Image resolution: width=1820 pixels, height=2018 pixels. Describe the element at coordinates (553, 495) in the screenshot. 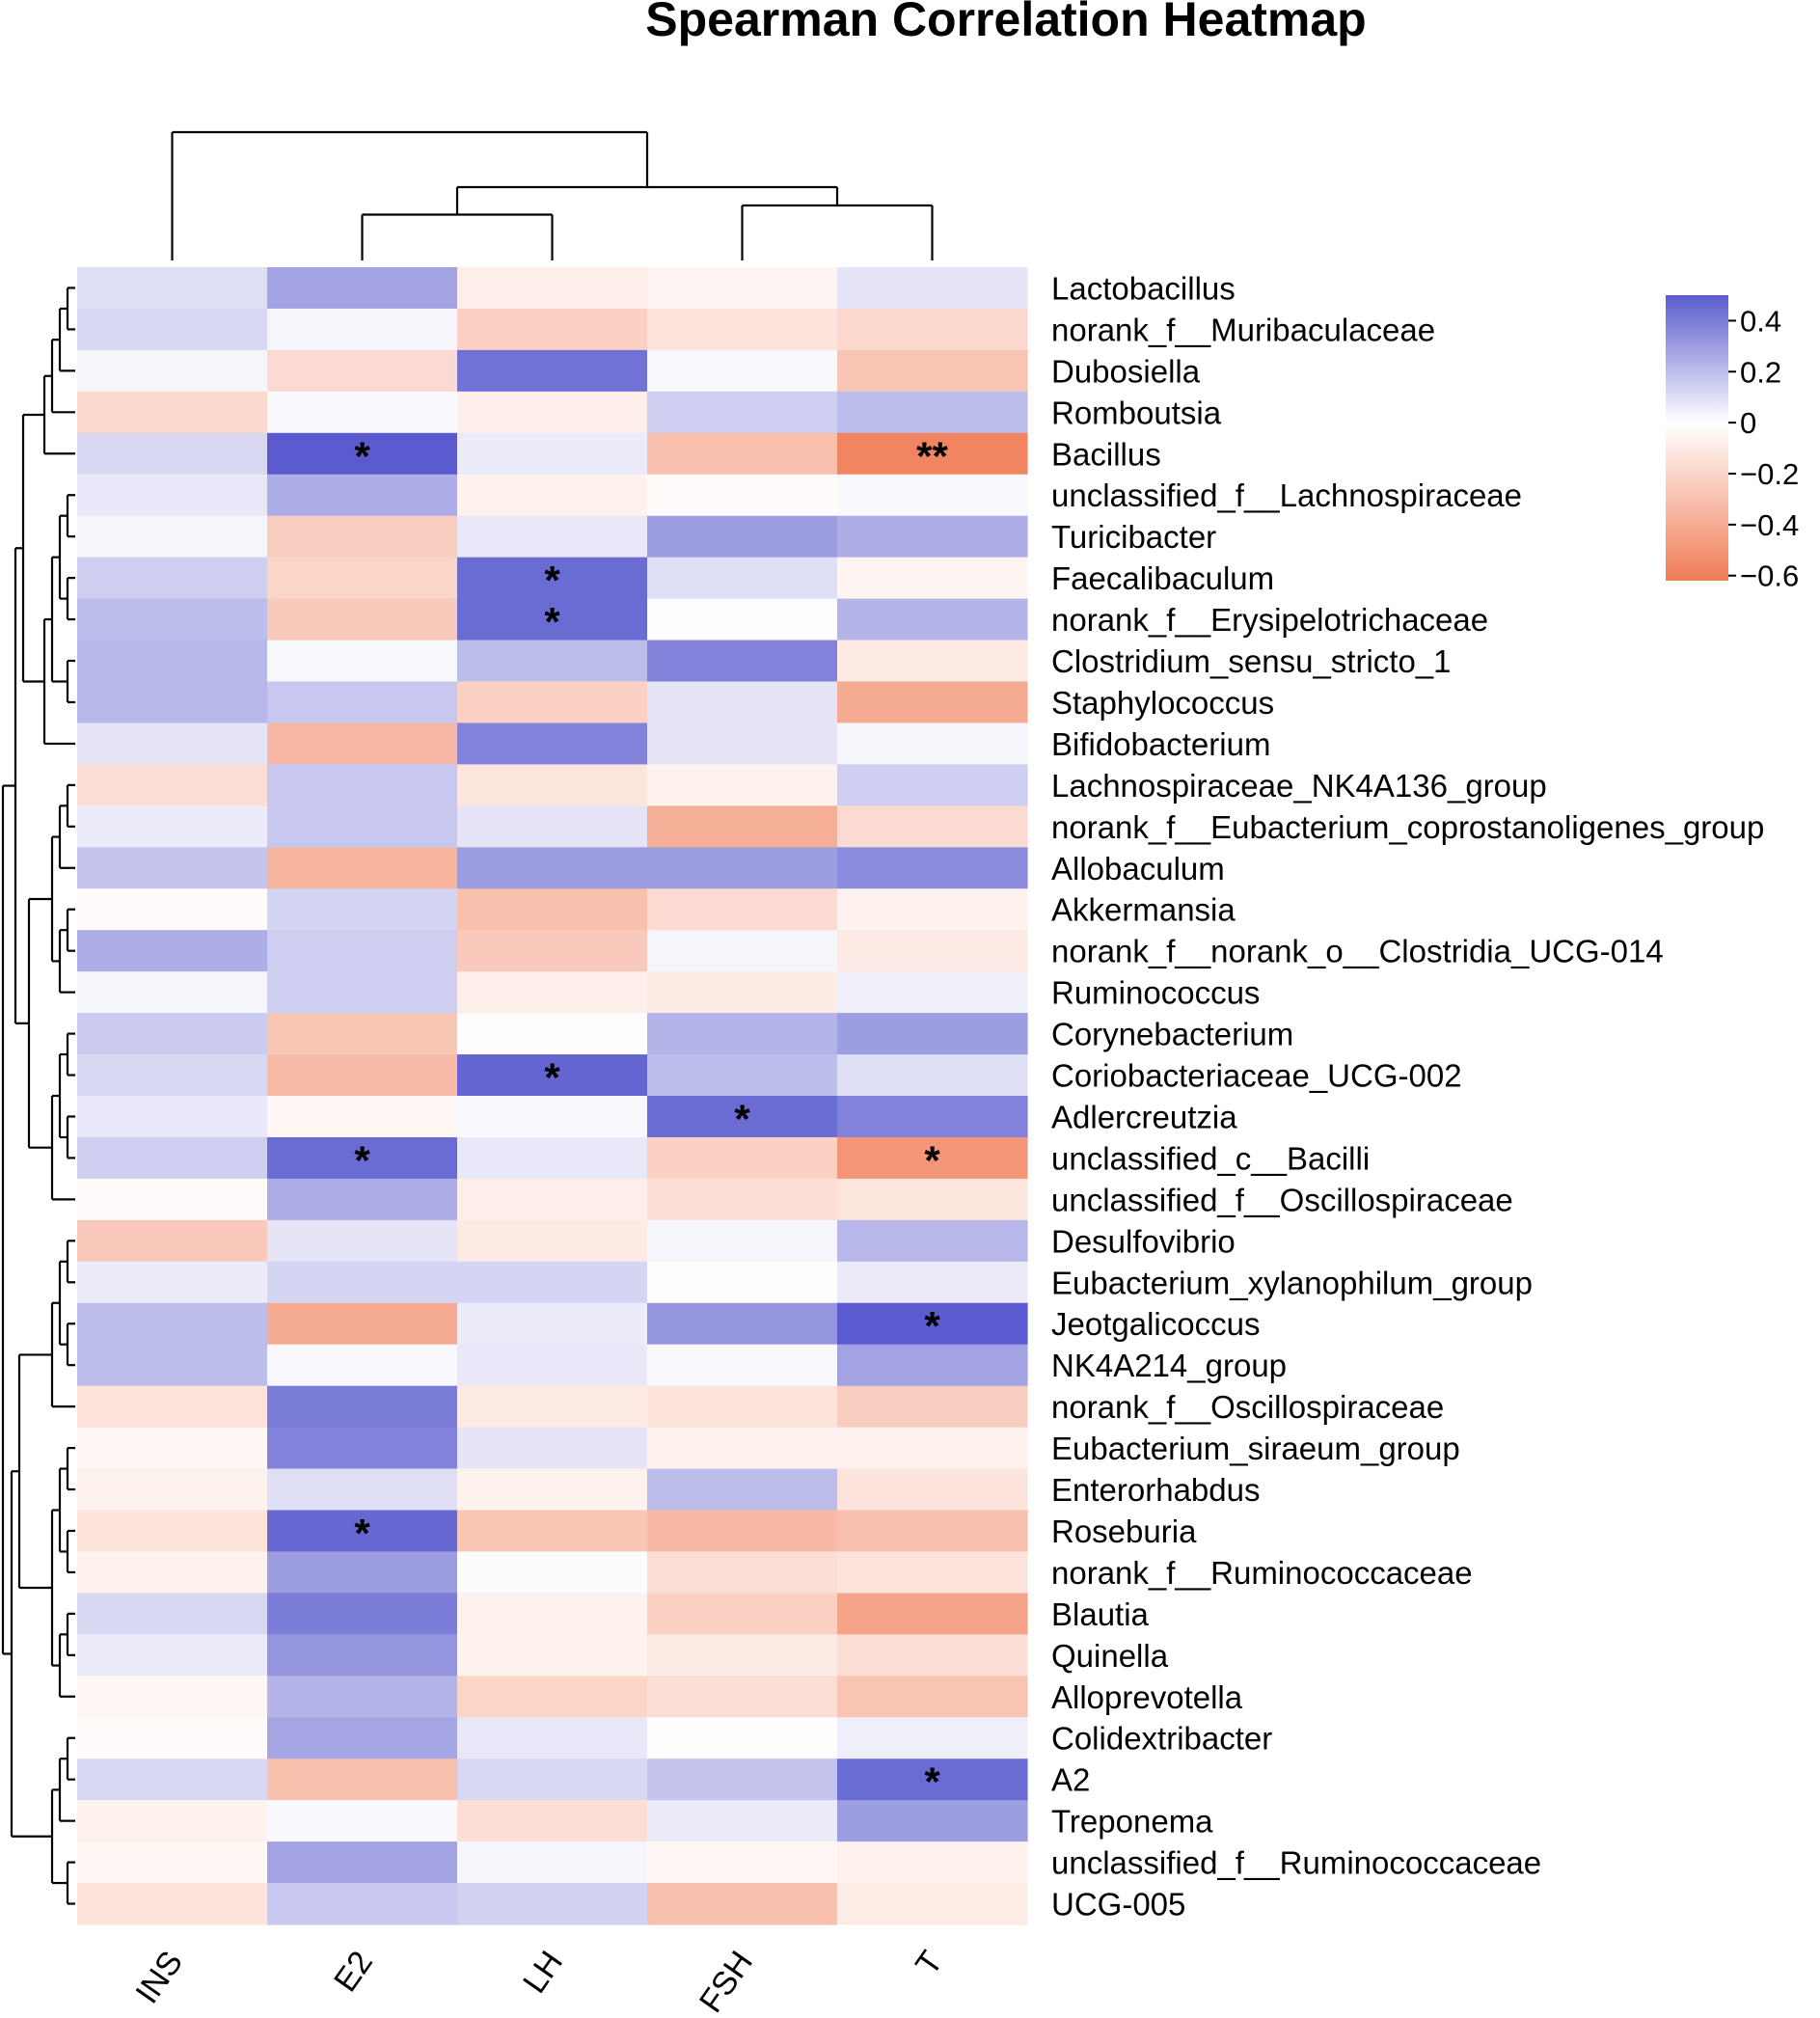

I see `cell-unclassified-f-lachnospiraceae-lh` at that location.